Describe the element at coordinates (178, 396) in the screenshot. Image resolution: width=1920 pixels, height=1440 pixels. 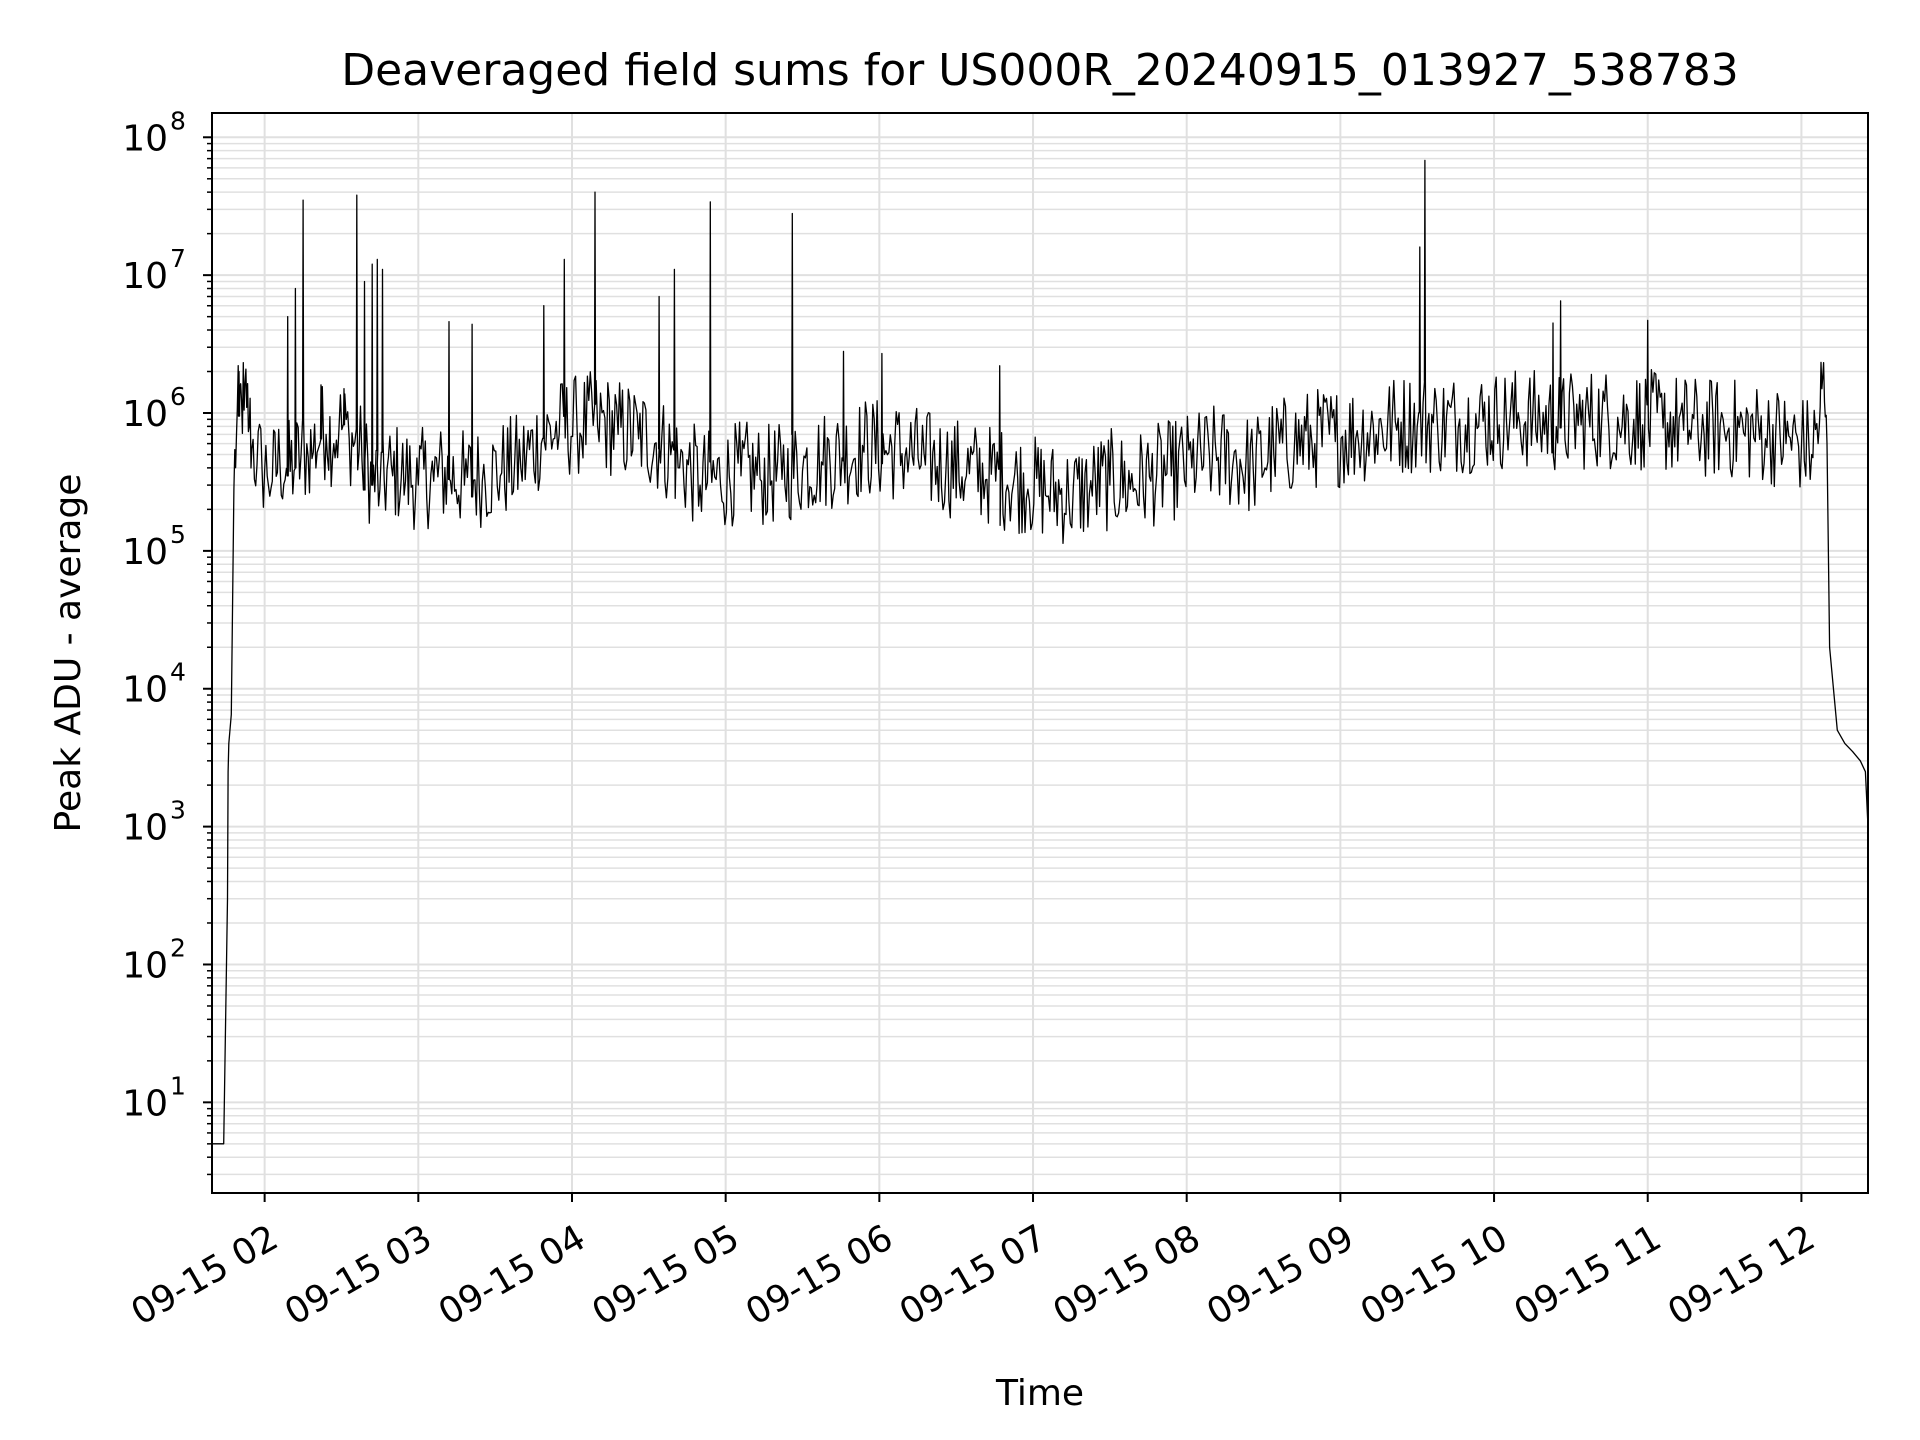
I see `y-tick-exponent: 6` at that location.